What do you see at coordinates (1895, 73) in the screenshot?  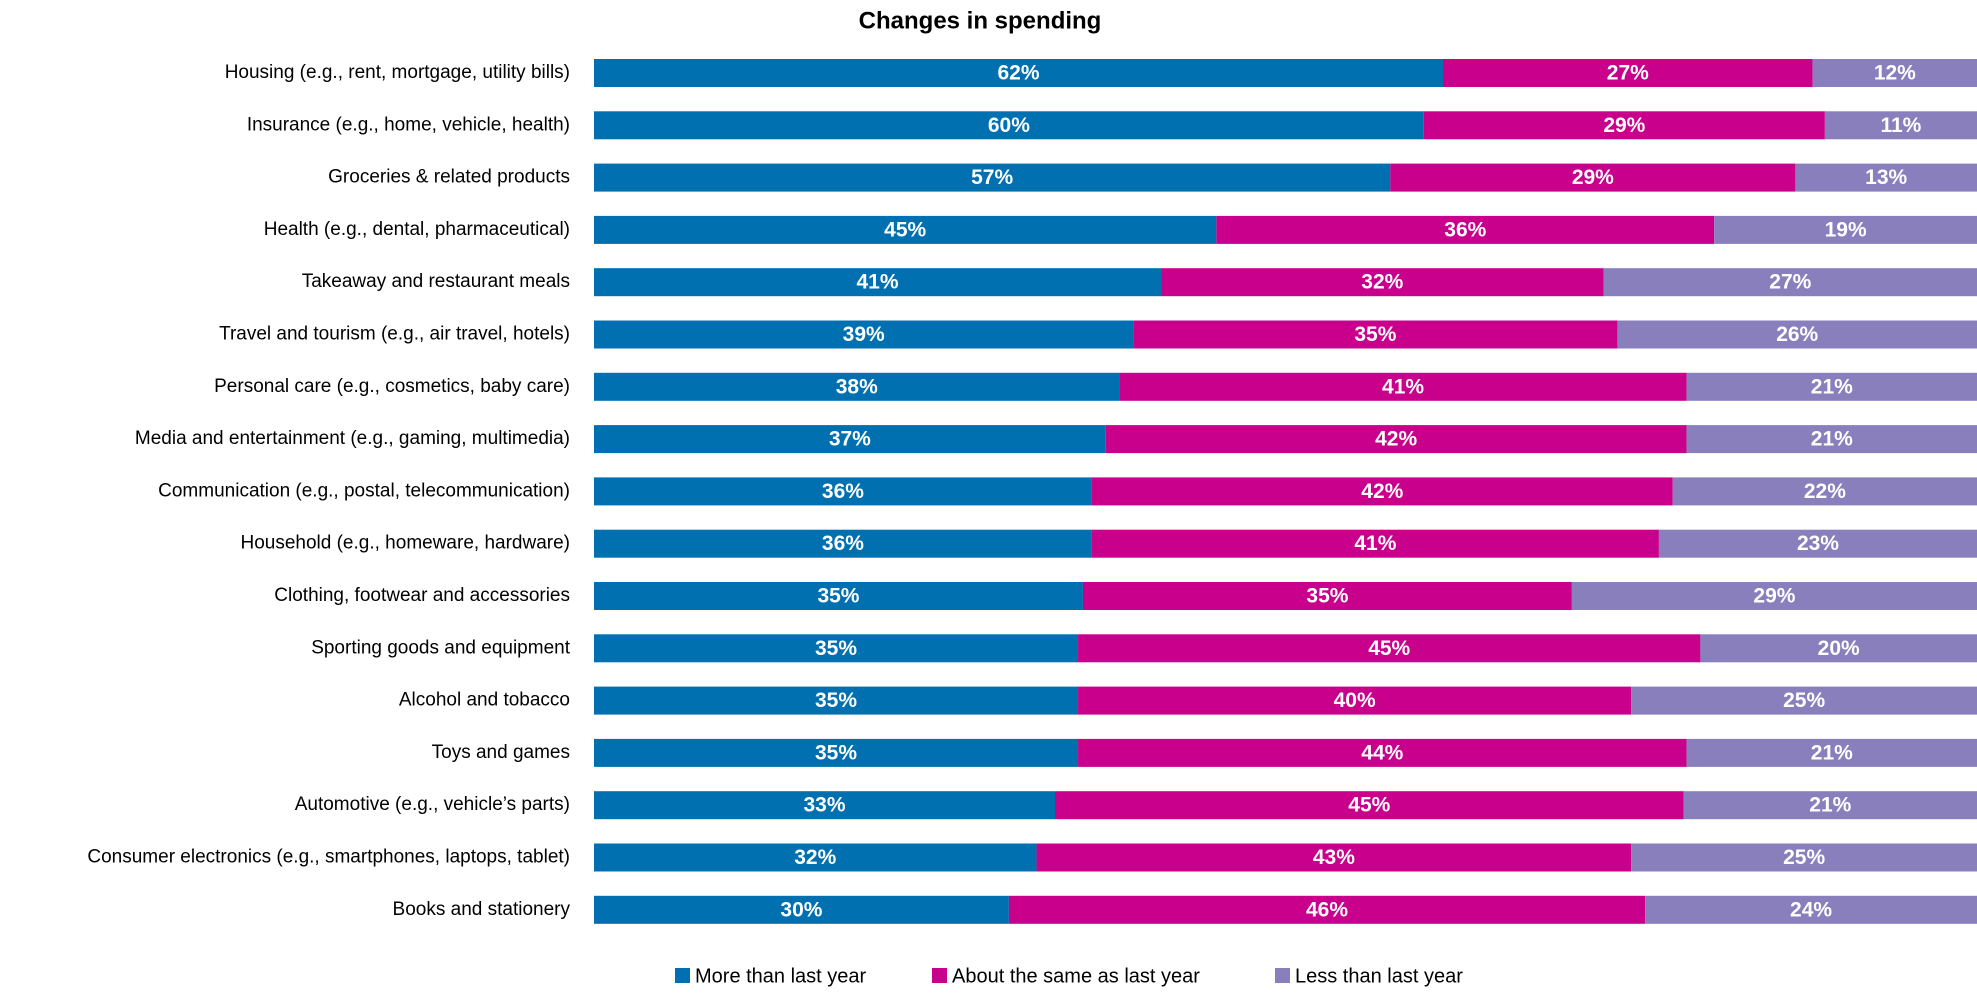 I see `data-label: 12%` at bounding box center [1895, 73].